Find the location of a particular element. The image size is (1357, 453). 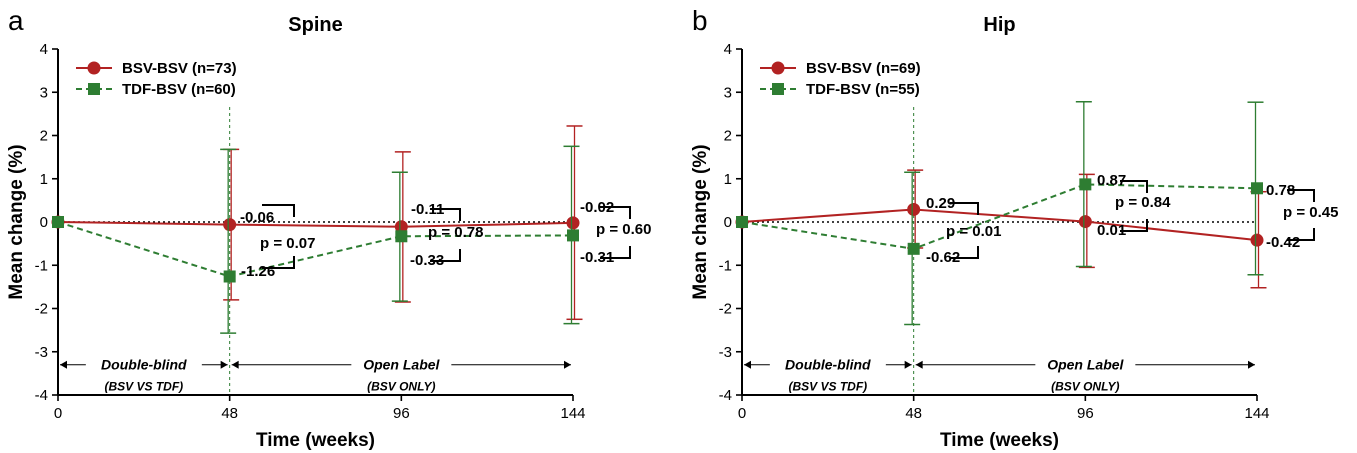

open-label-arrow-head-right is located at coordinates (1251, 364).